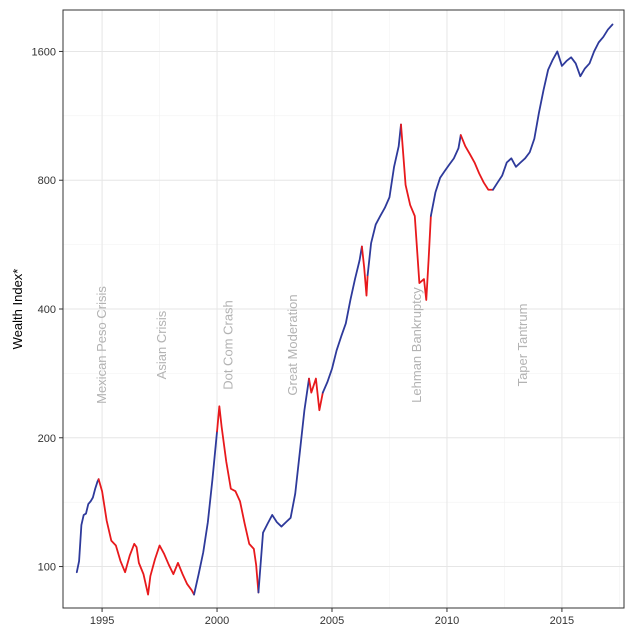 This screenshot has width=631, height=625. Describe the element at coordinates (228, 345) in the screenshot. I see `annotation-label: Dot Com Crash` at that location.